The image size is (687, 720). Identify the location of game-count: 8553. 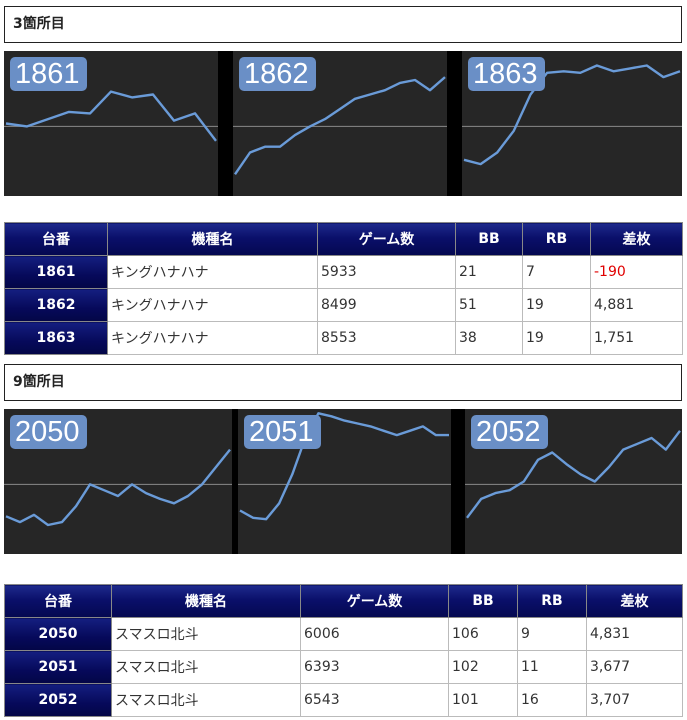
(386, 338).